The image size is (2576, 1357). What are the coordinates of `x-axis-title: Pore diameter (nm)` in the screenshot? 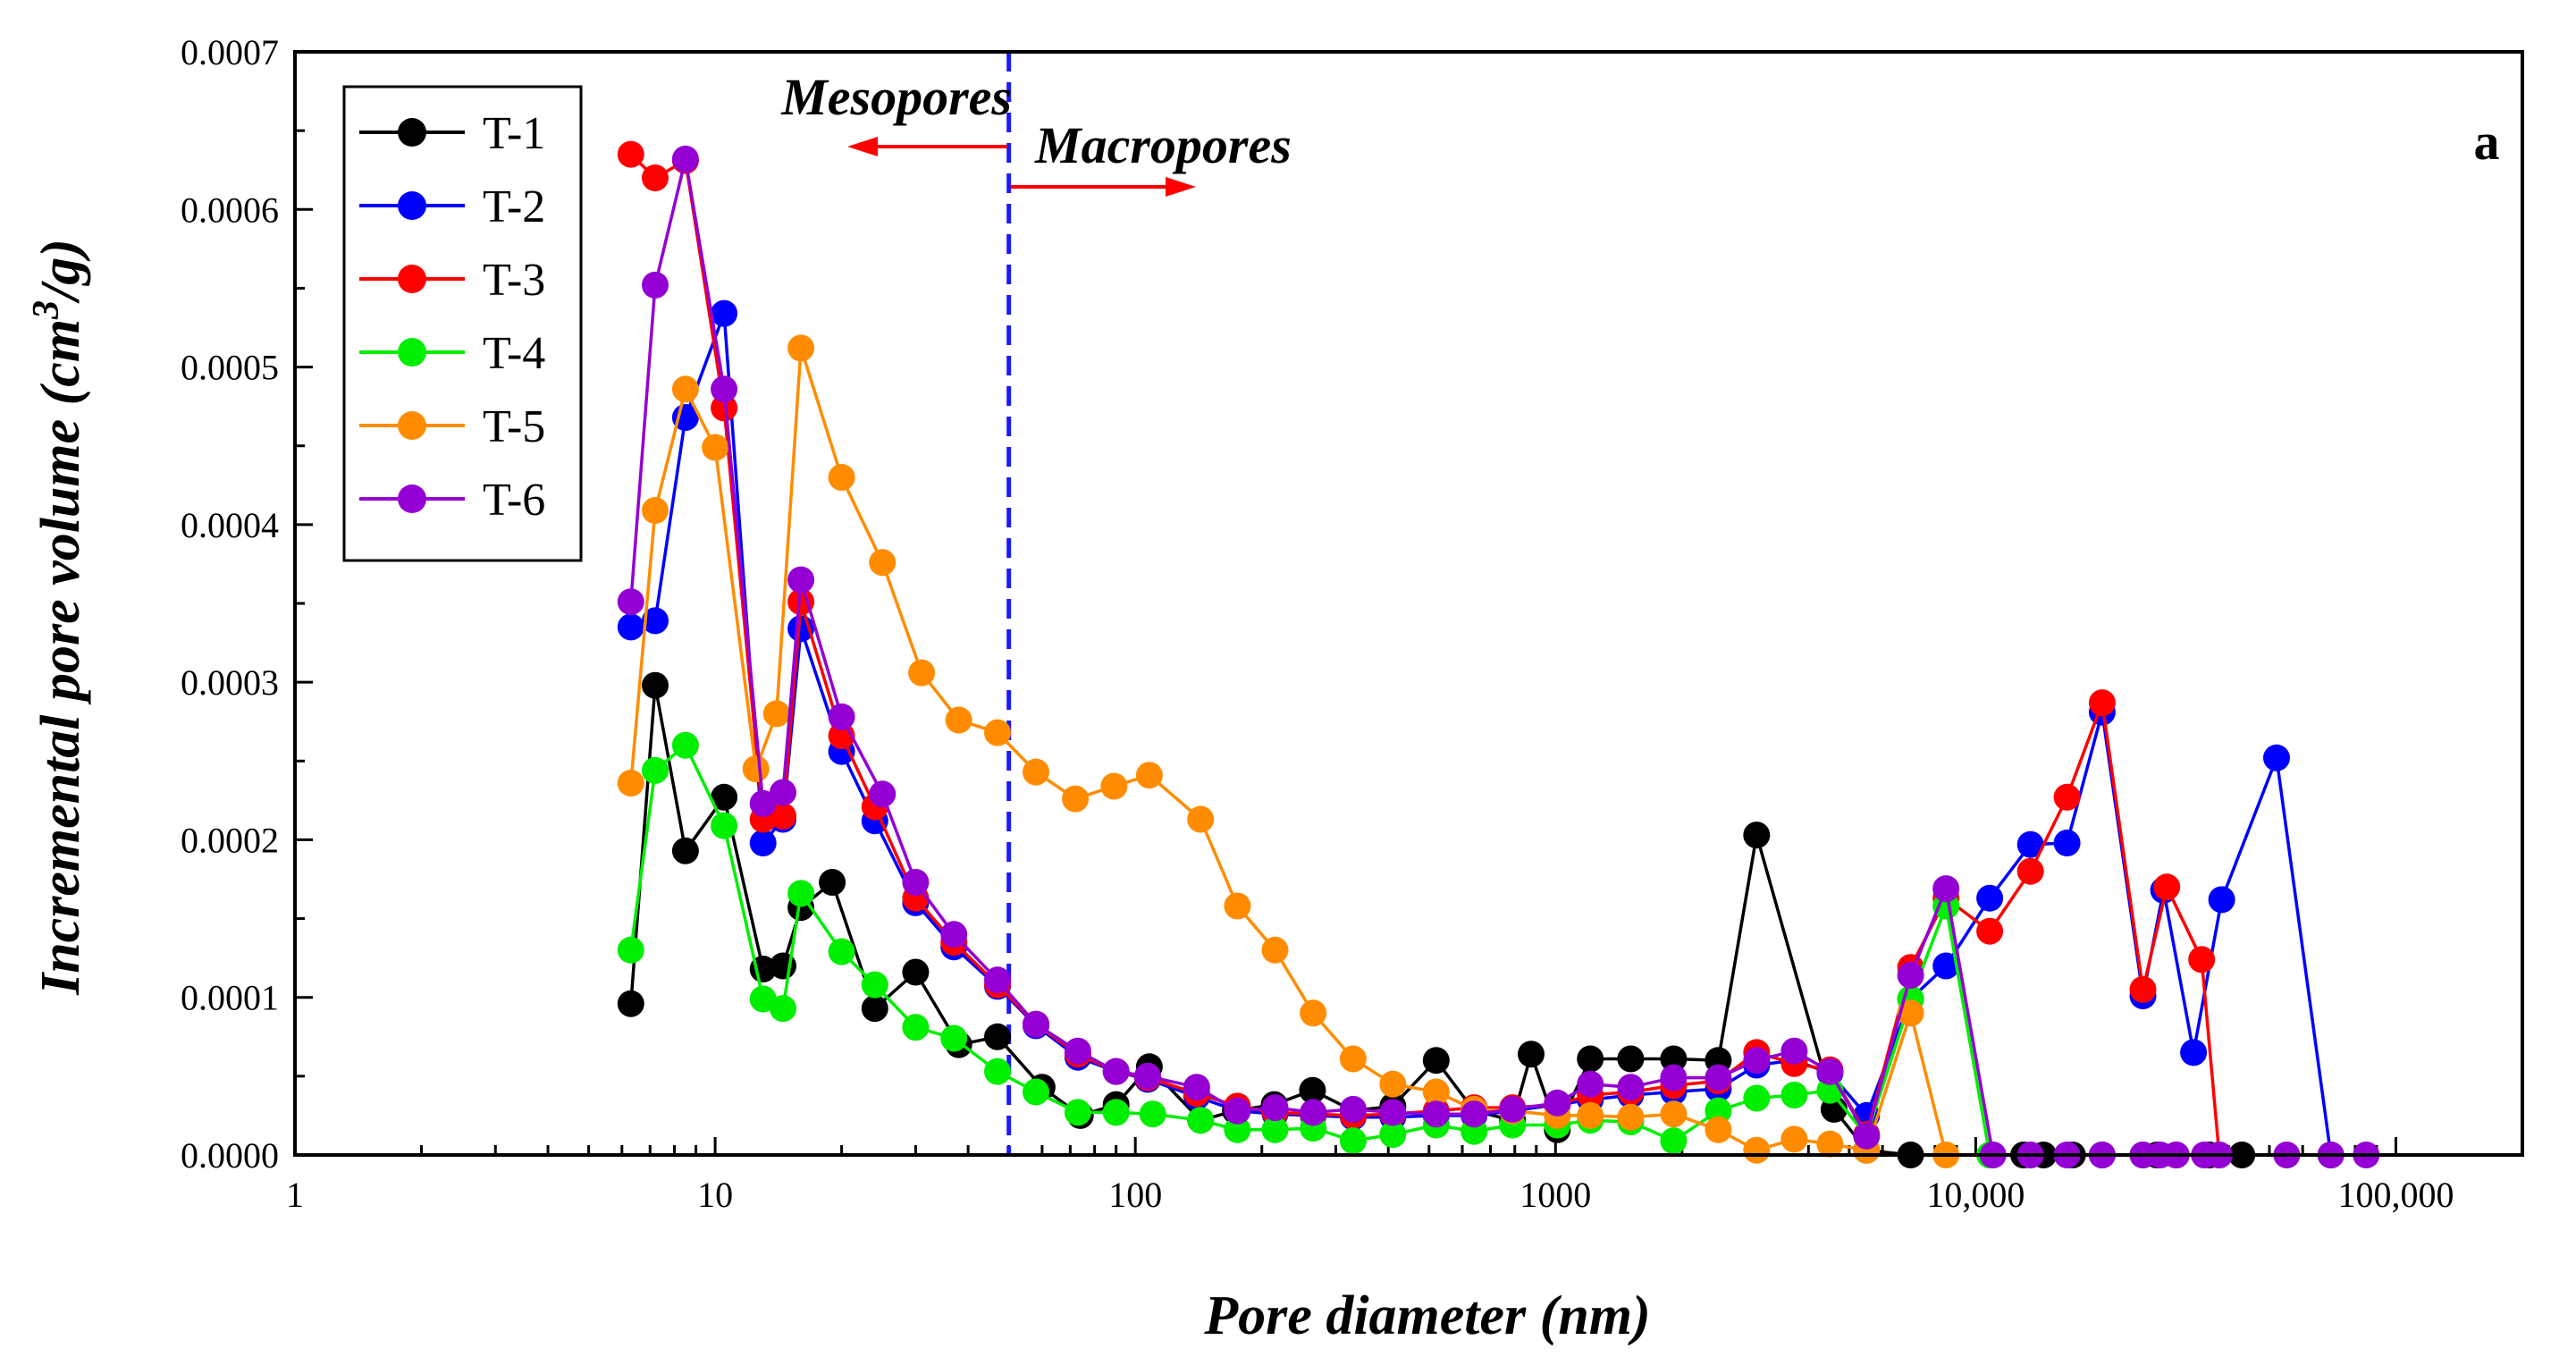 It's located at (1427, 1315).